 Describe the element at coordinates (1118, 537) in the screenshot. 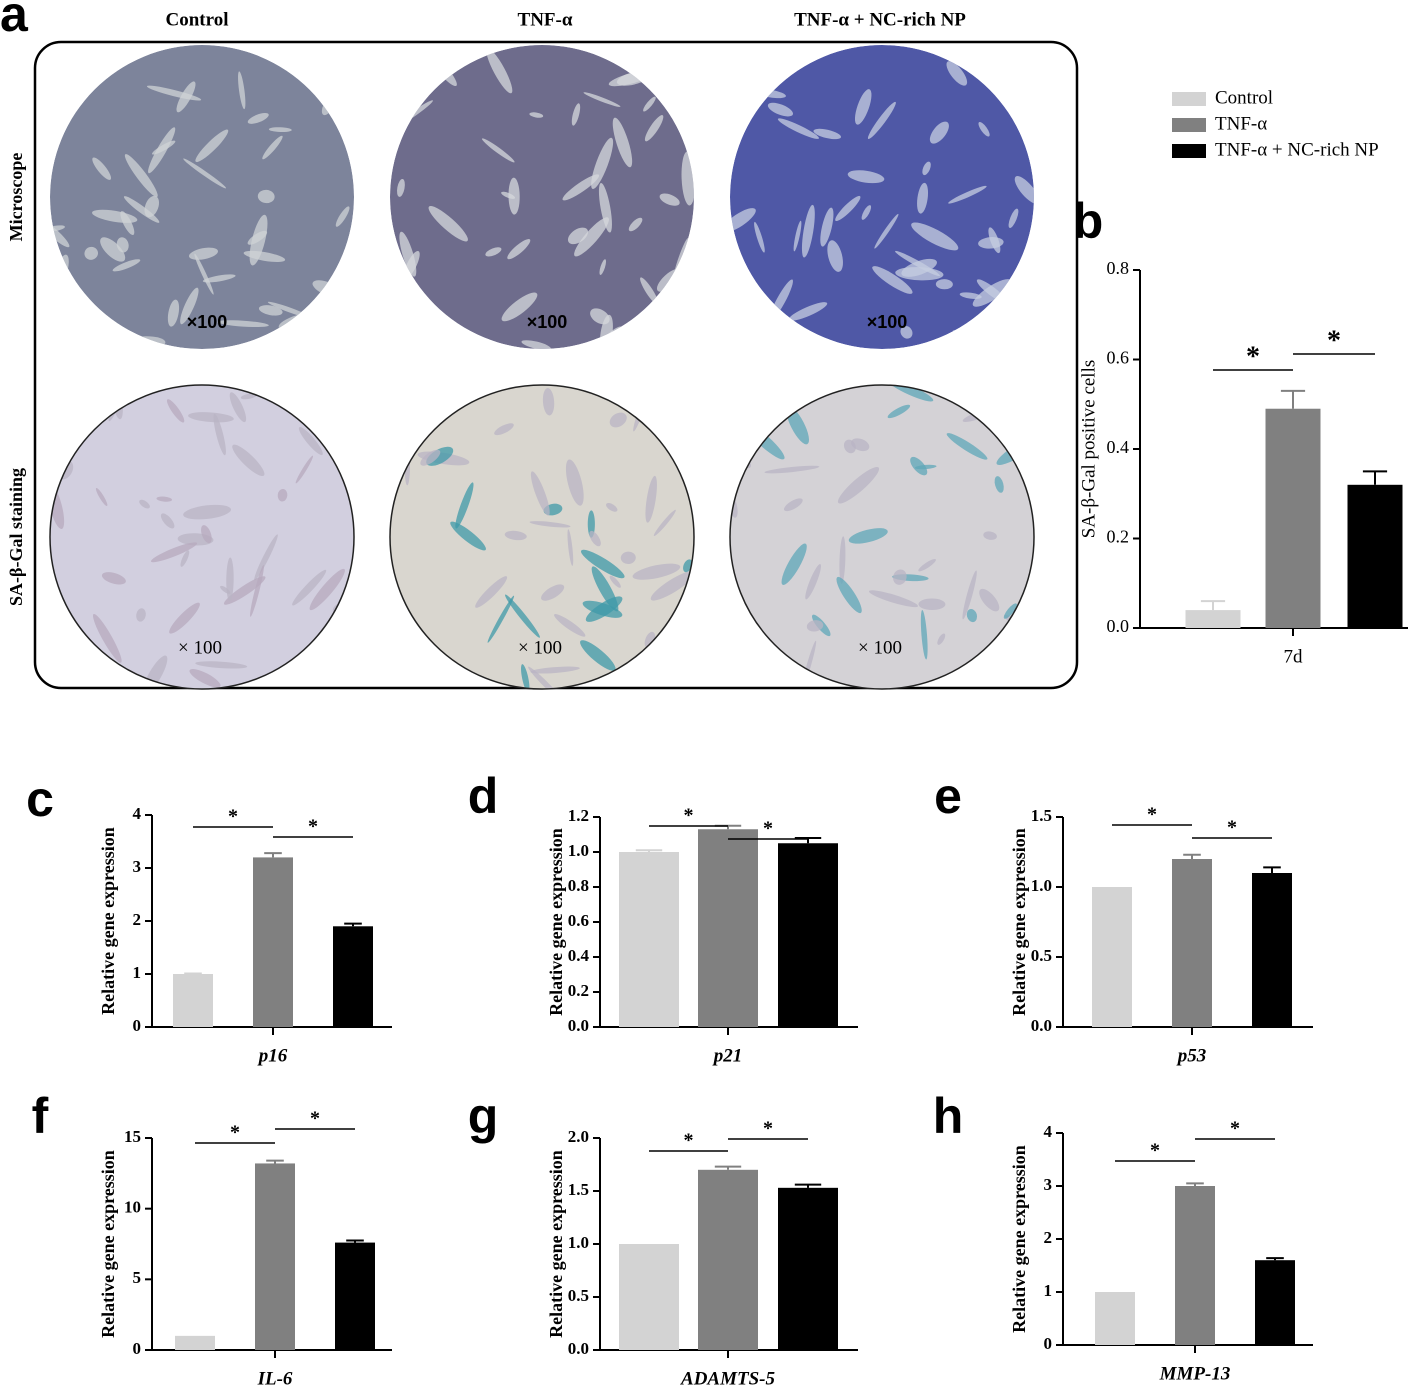

I see `y-tick-label: 0.2` at that location.